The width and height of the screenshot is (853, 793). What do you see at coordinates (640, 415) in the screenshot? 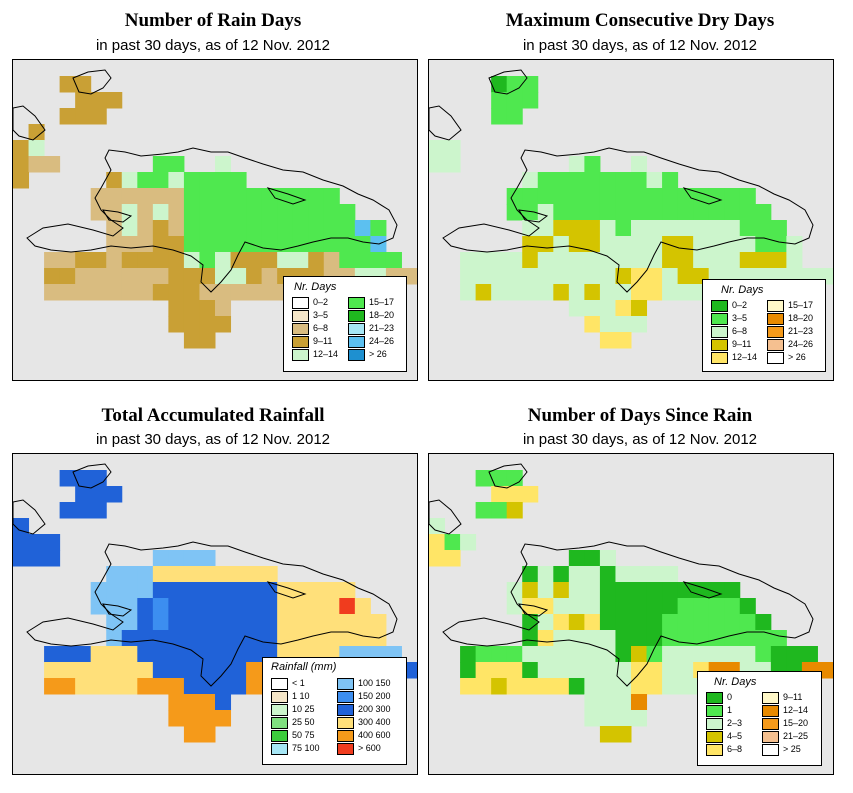
I see `panel-title: Number of Days Since Rain` at bounding box center [640, 415].